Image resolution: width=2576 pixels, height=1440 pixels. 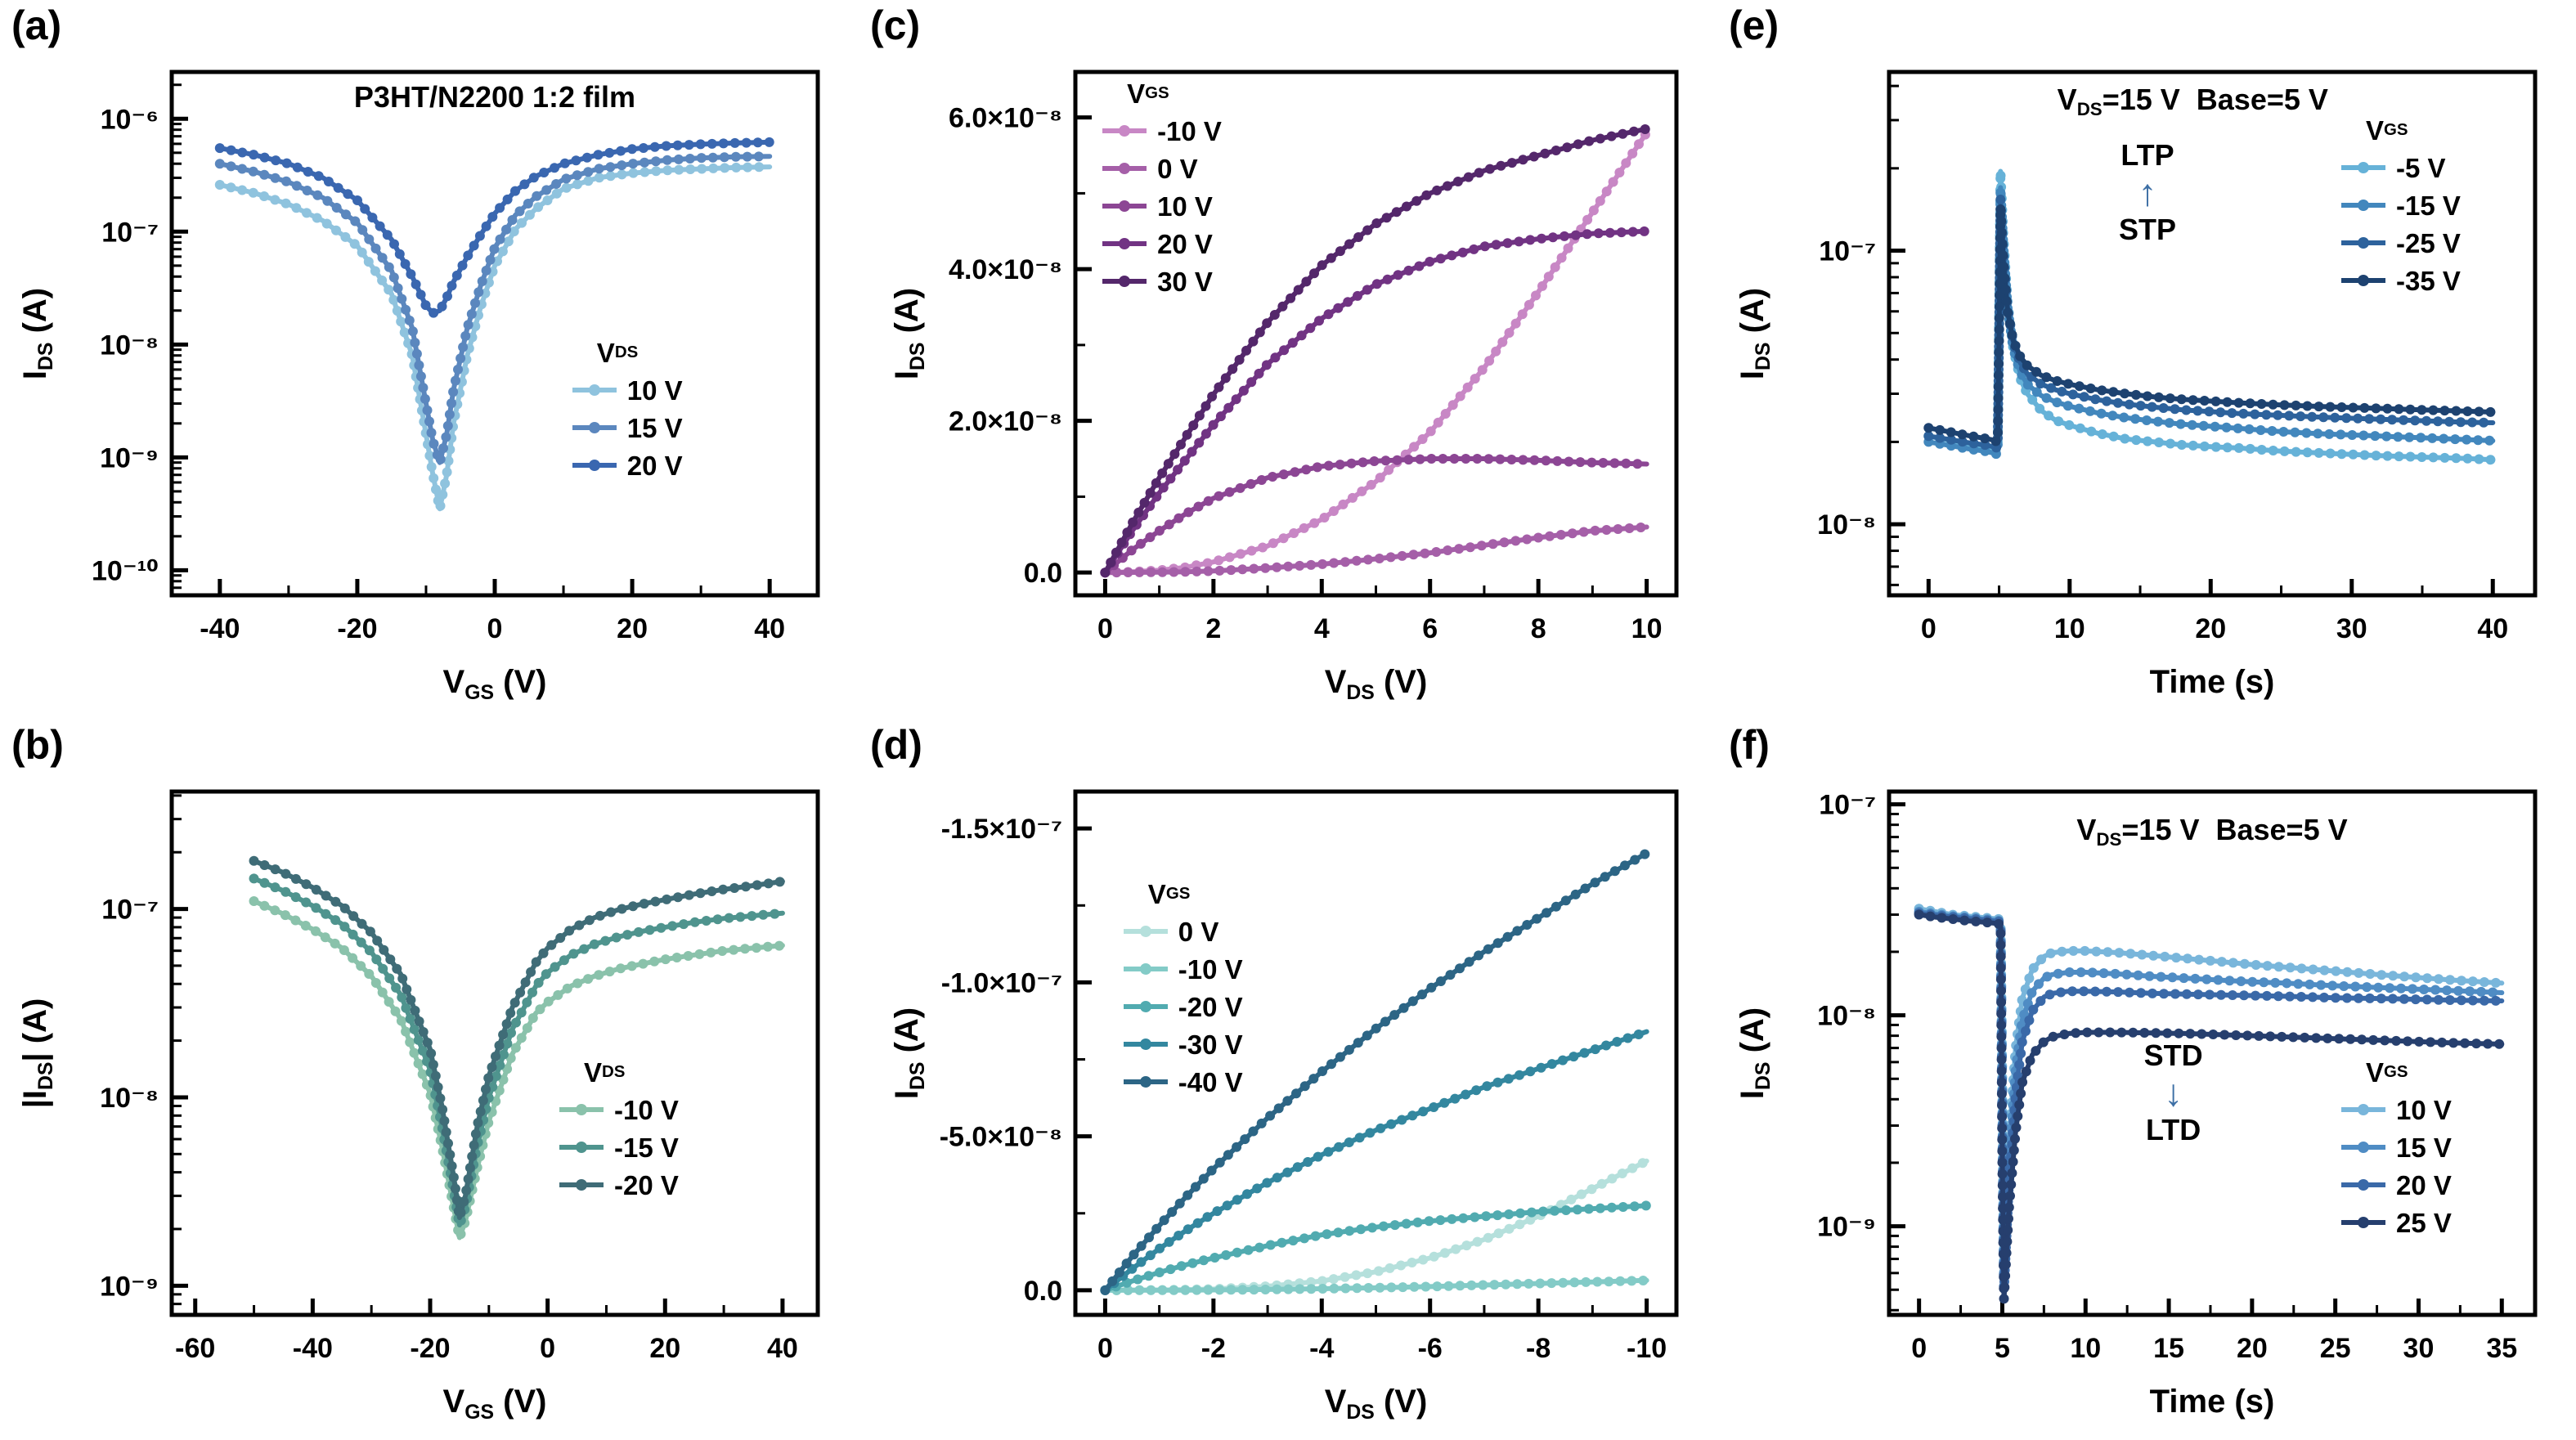 I want to click on legend-item: 15 V, so click(x=627, y=427).